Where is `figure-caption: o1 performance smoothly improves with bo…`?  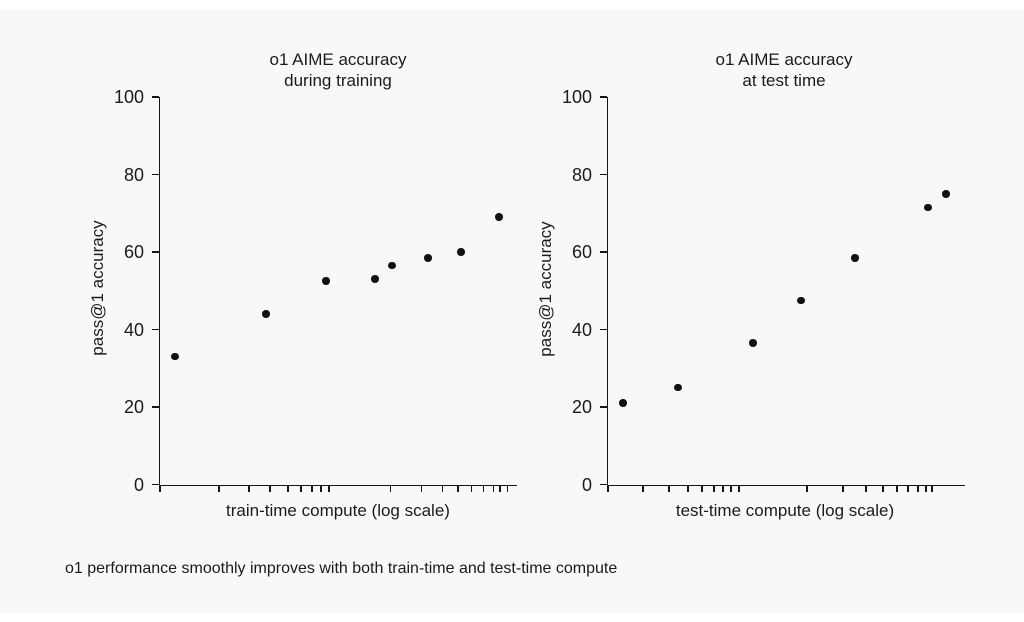
figure-caption: o1 performance smoothly improves with bo… is located at coordinates (341, 568).